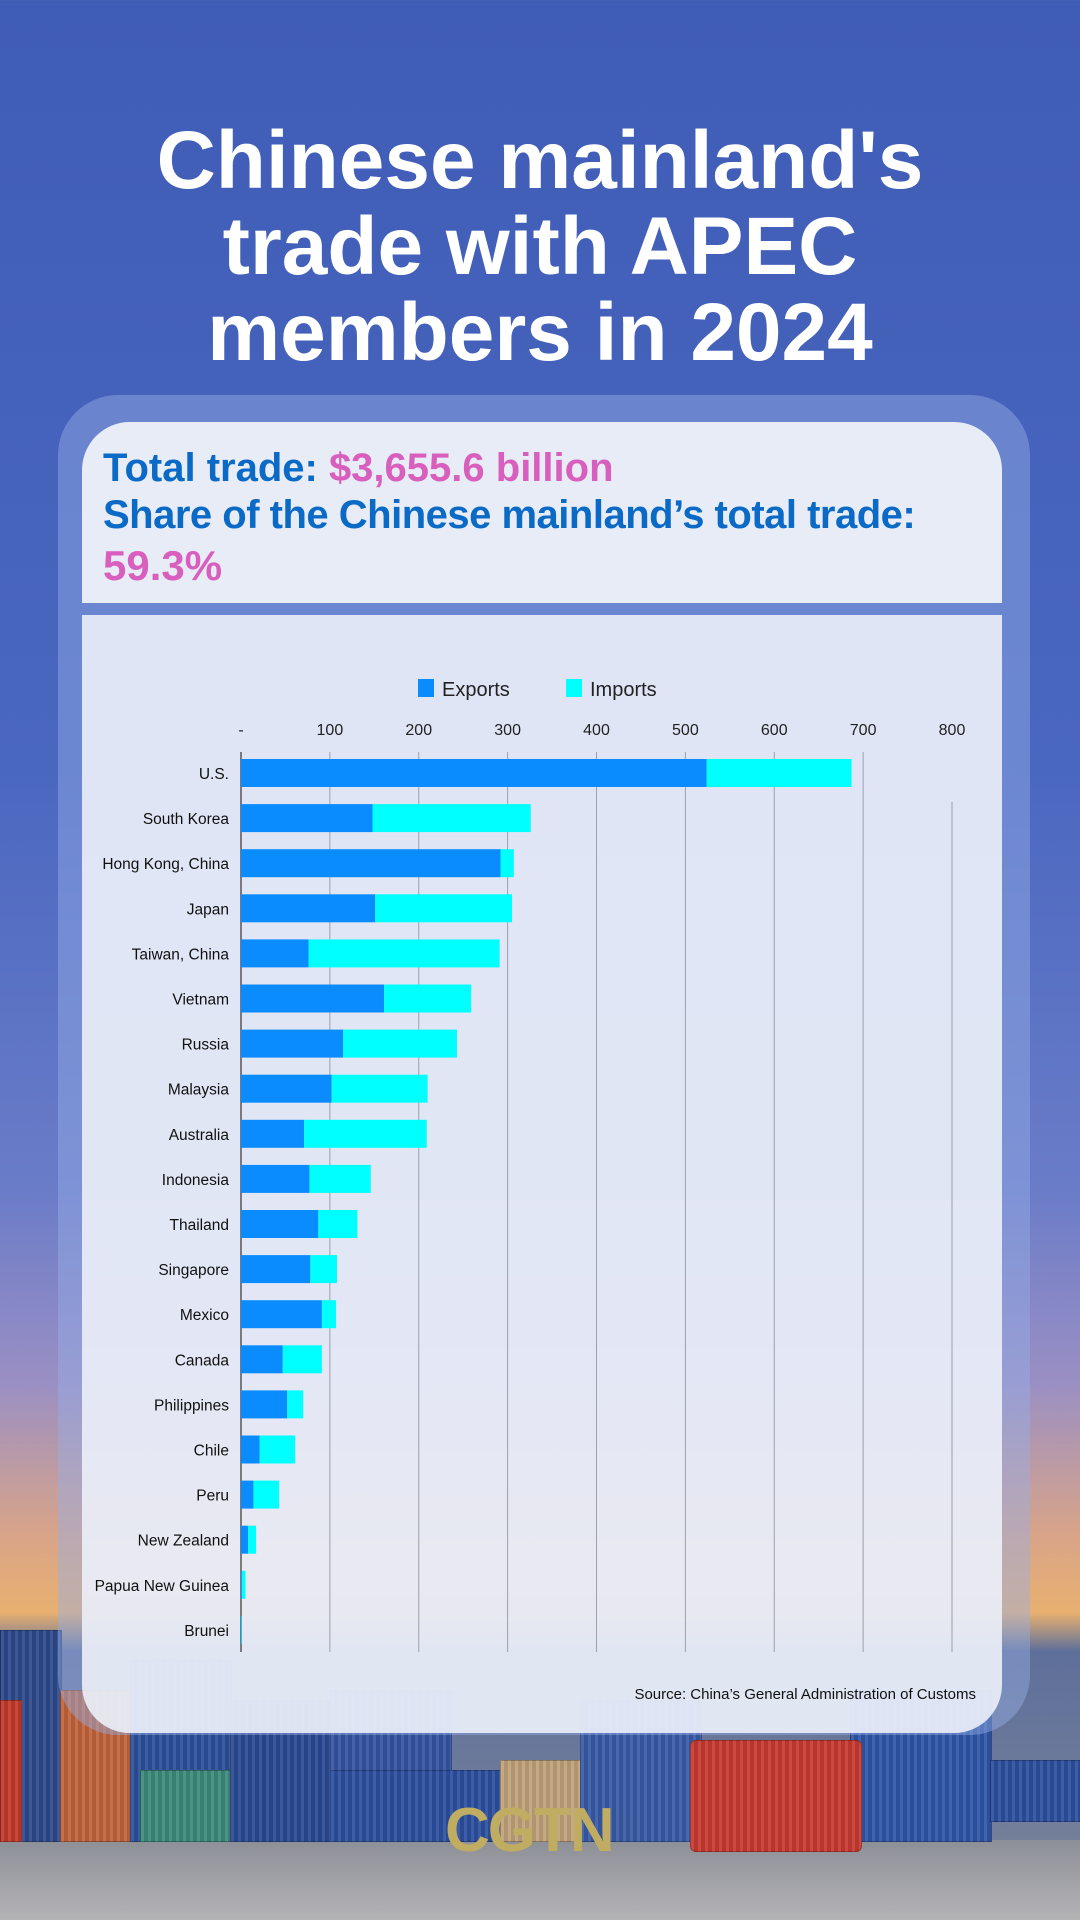 The width and height of the screenshot is (1080, 1920). I want to click on category-label: Hong Kong, China, so click(165, 864).